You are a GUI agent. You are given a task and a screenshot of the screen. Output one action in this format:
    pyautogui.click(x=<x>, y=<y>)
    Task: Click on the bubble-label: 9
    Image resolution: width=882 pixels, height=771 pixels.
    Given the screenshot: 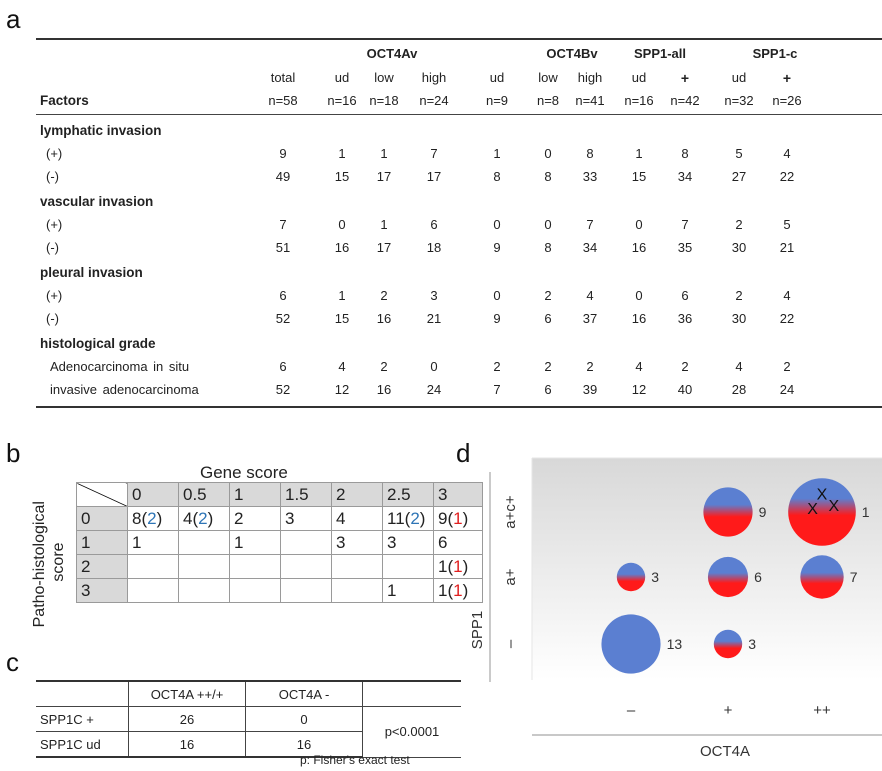 What is the action you would take?
    pyautogui.click(x=763, y=512)
    